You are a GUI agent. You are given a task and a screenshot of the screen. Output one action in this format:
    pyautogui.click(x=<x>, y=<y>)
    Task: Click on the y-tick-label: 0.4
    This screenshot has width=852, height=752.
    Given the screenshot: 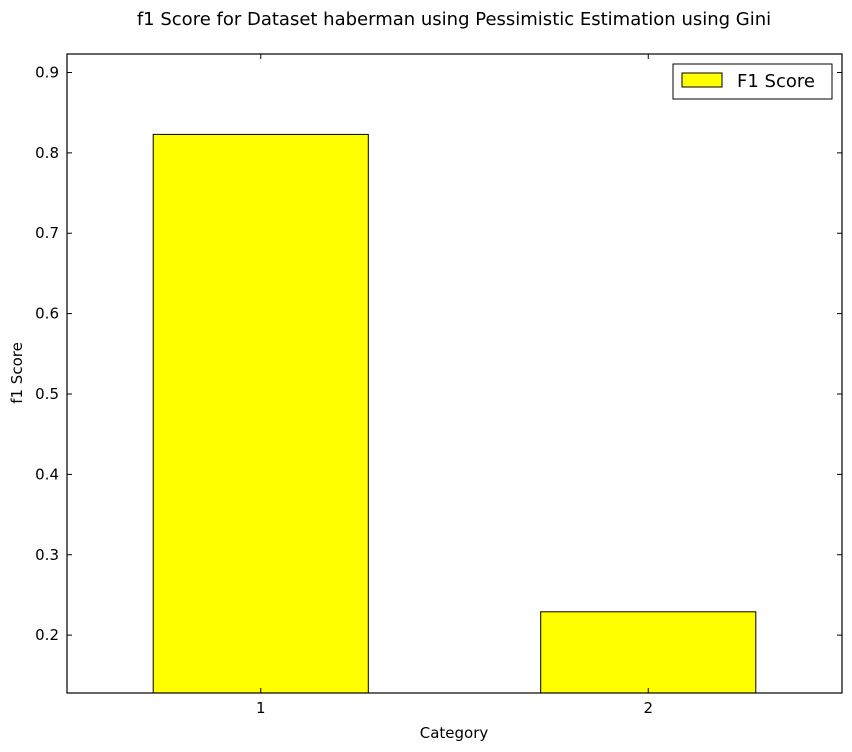 What is the action you would take?
    pyautogui.click(x=47, y=474)
    